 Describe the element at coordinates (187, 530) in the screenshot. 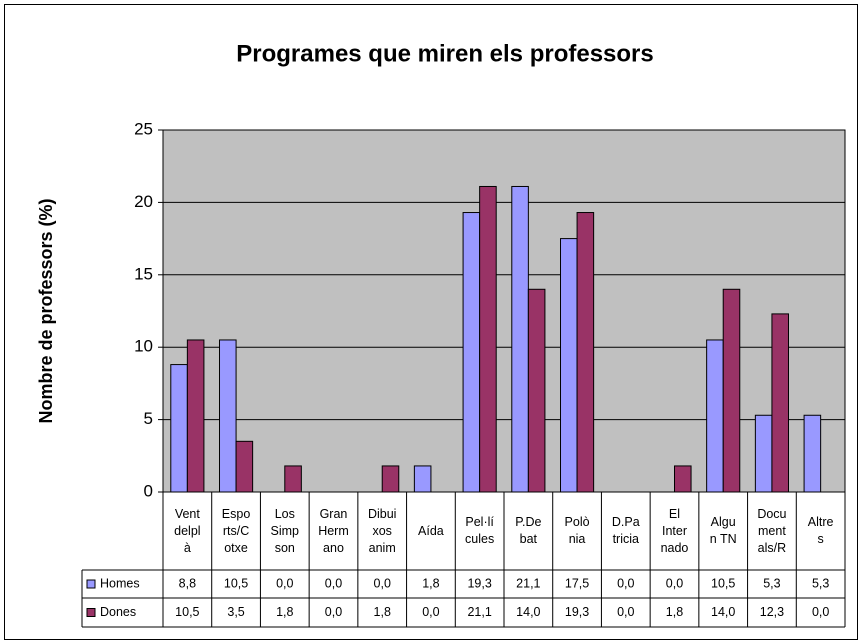

I see `category-label: Vent delpl à` at that location.